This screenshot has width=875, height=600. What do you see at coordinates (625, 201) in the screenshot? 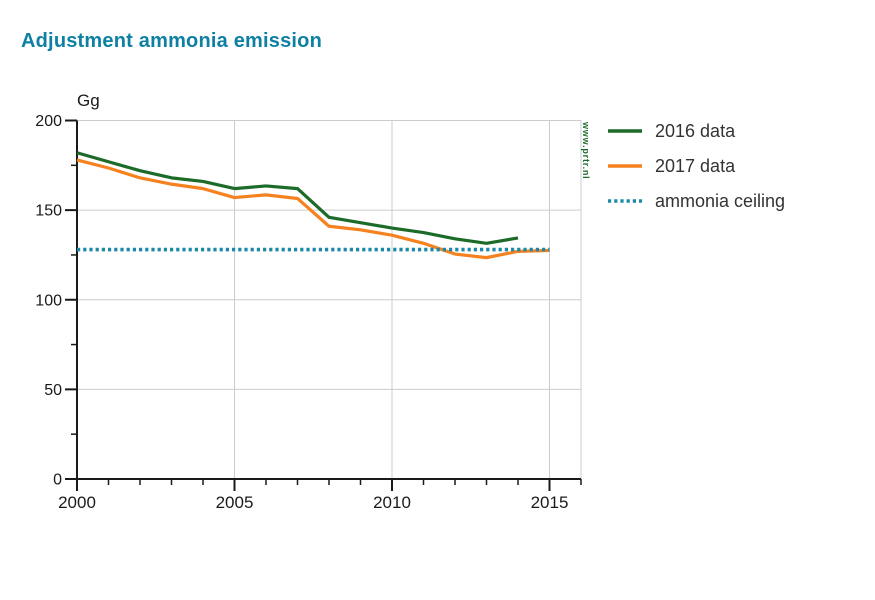
I see `legend-dotted-line-icon` at bounding box center [625, 201].